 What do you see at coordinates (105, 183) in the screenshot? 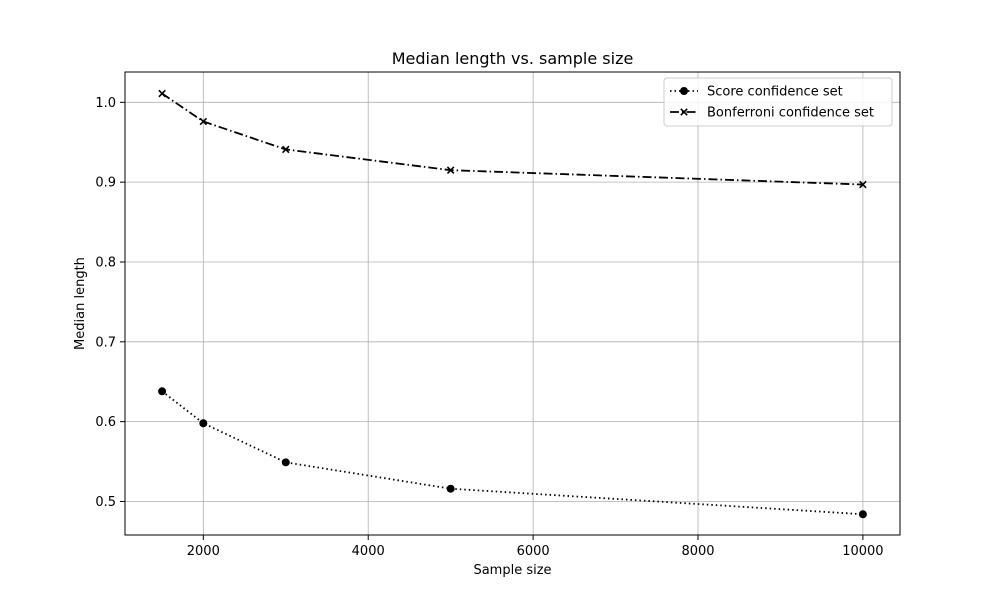
I see `y-tick-label: 0.9` at bounding box center [105, 183].